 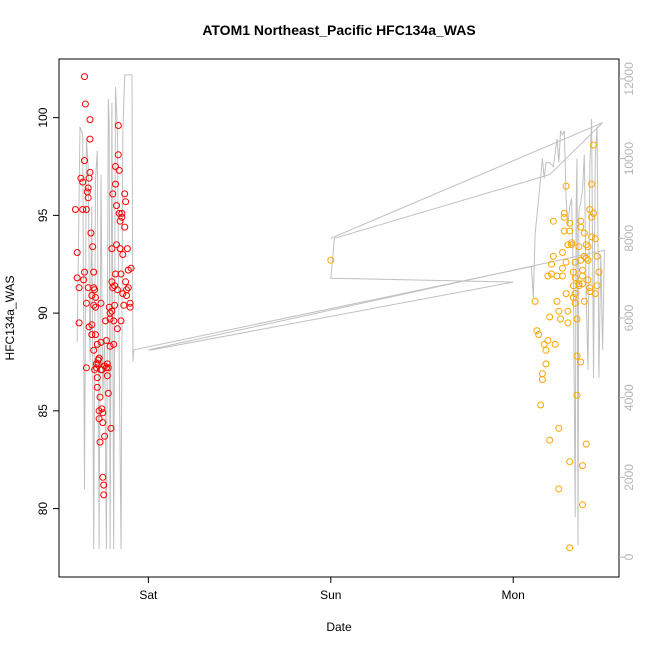 I want to click on x-tick-label: Mon, so click(x=513, y=595).